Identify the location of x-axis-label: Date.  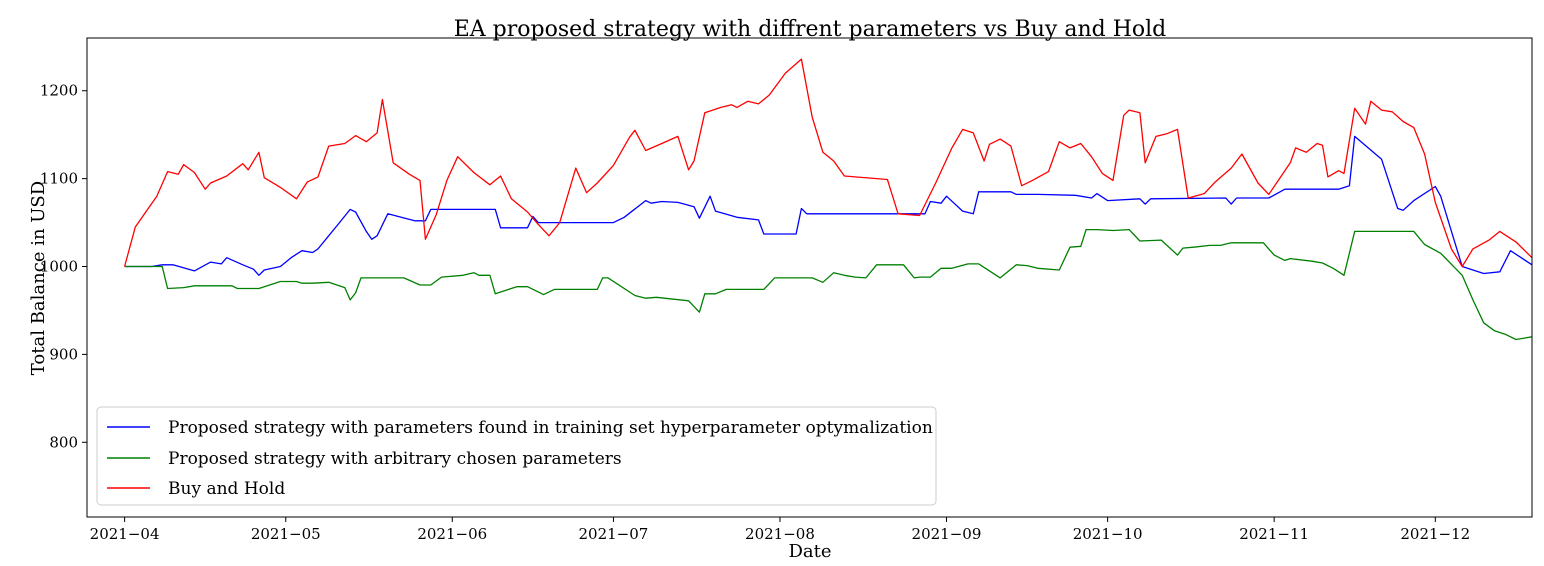
(809, 551).